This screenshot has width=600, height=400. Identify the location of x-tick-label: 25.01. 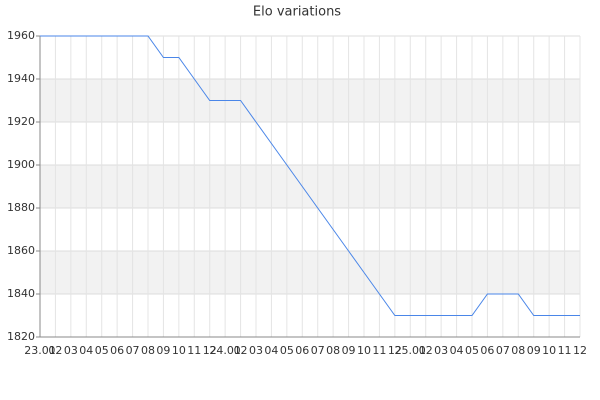
(411, 350).